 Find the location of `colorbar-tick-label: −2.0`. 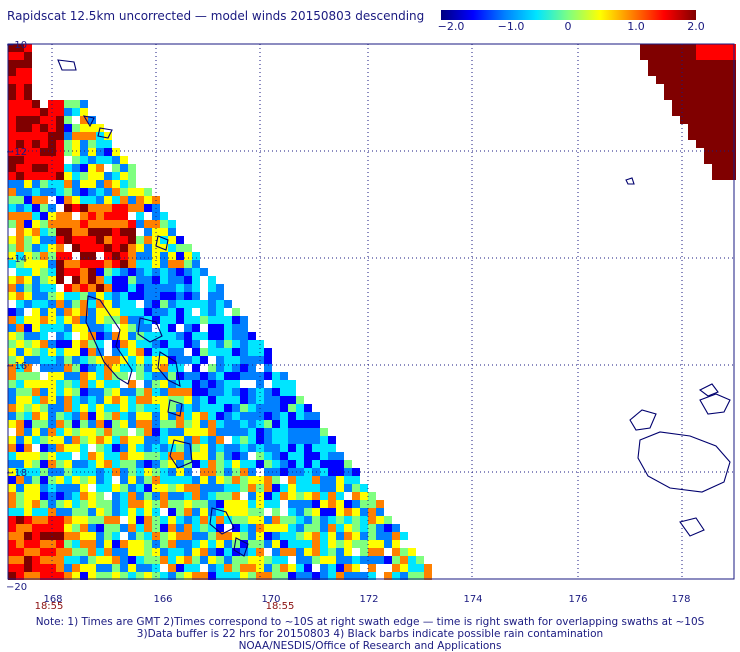

colorbar-tick-label: −2.0 is located at coordinates (451, 26).